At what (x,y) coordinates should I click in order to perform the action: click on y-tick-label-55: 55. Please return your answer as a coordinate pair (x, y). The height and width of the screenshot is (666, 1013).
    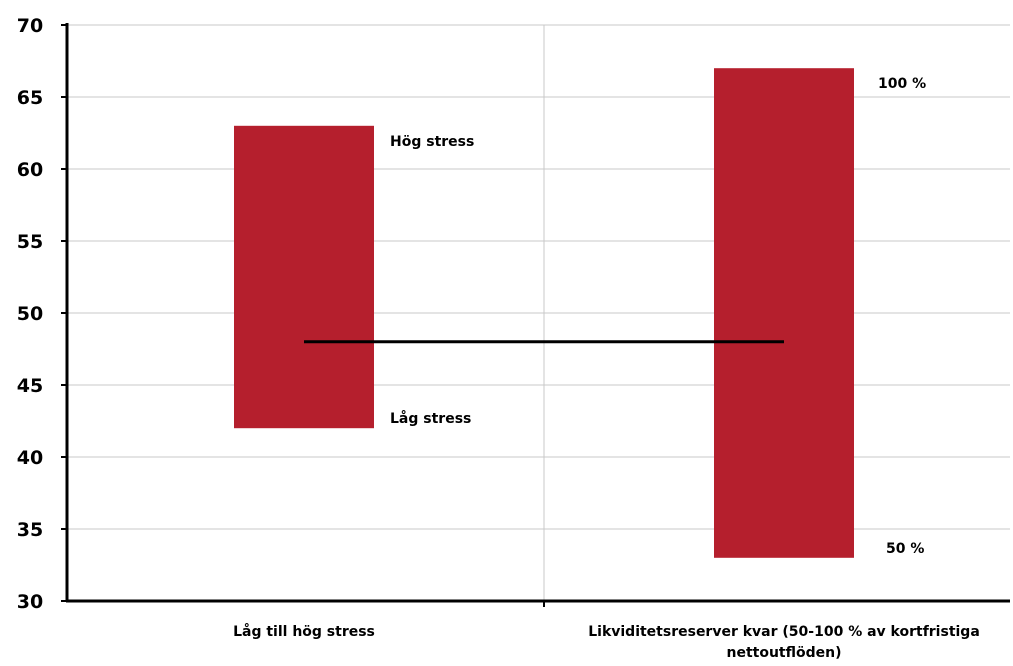
    Looking at the image, I should click on (30, 242).